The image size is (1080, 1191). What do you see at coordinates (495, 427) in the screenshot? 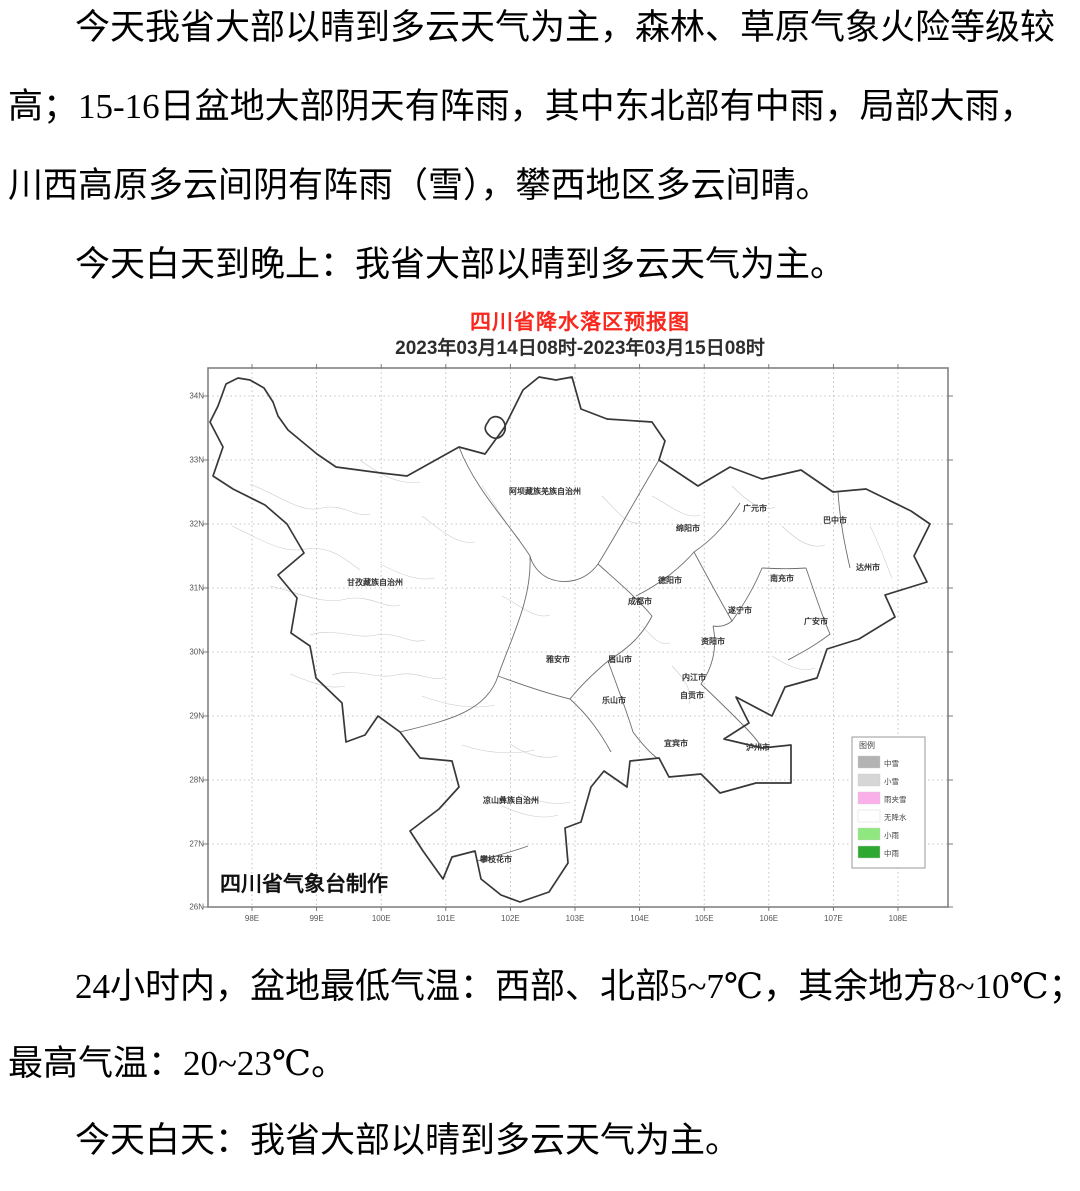
I see `enclave-outline` at bounding box center [495, 427].